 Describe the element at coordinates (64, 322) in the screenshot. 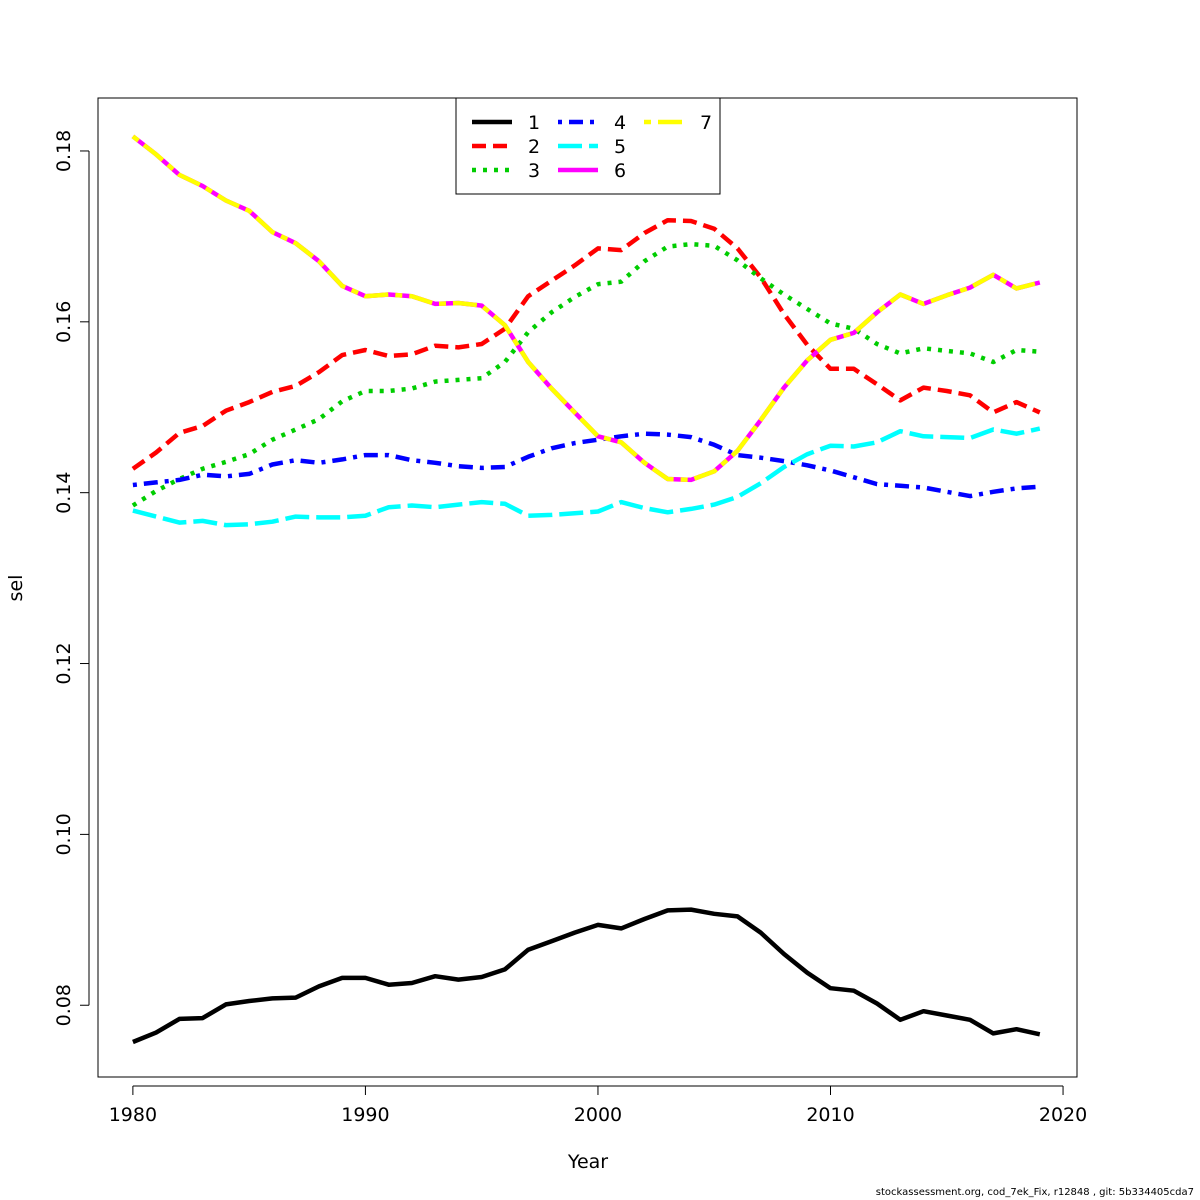

I see `y-tick-label: 0.16` at that location.